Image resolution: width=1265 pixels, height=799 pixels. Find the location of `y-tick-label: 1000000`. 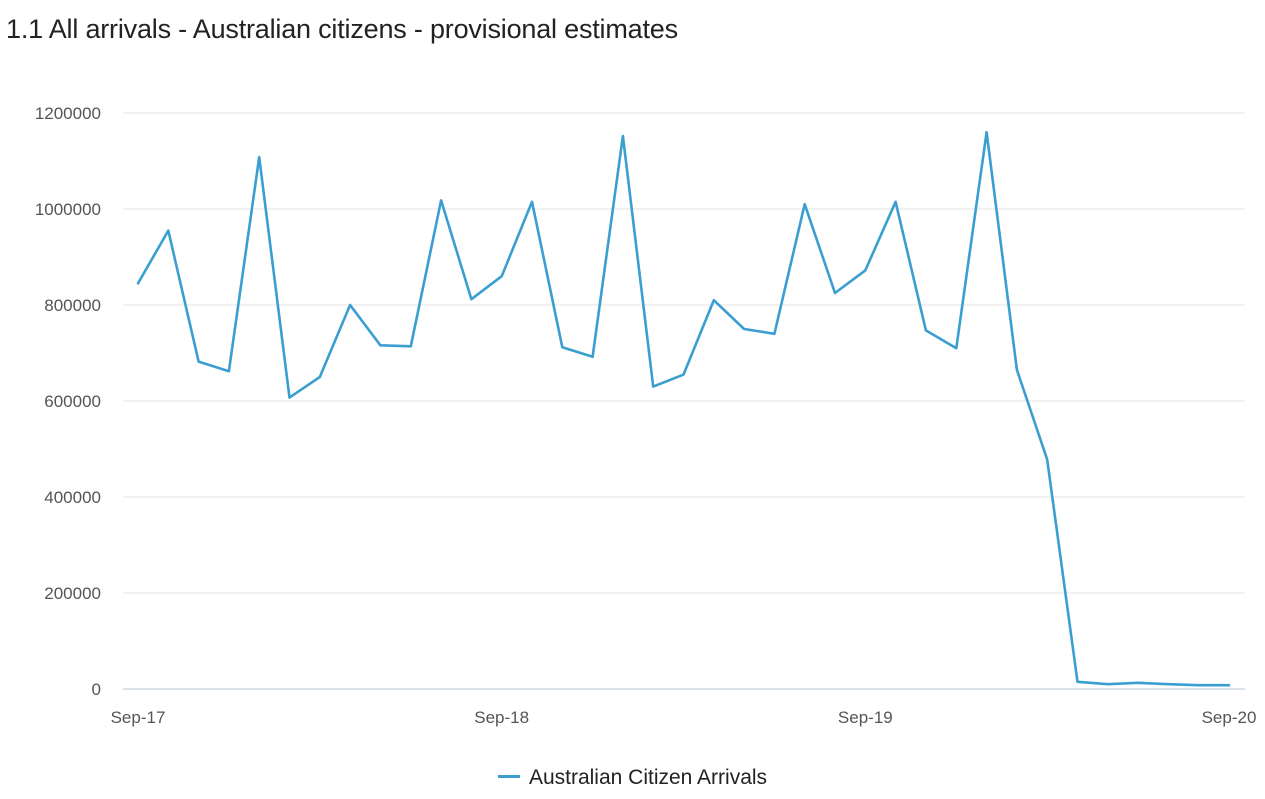

y-tick-label: 1000000 is located at coordinates (68, 209).